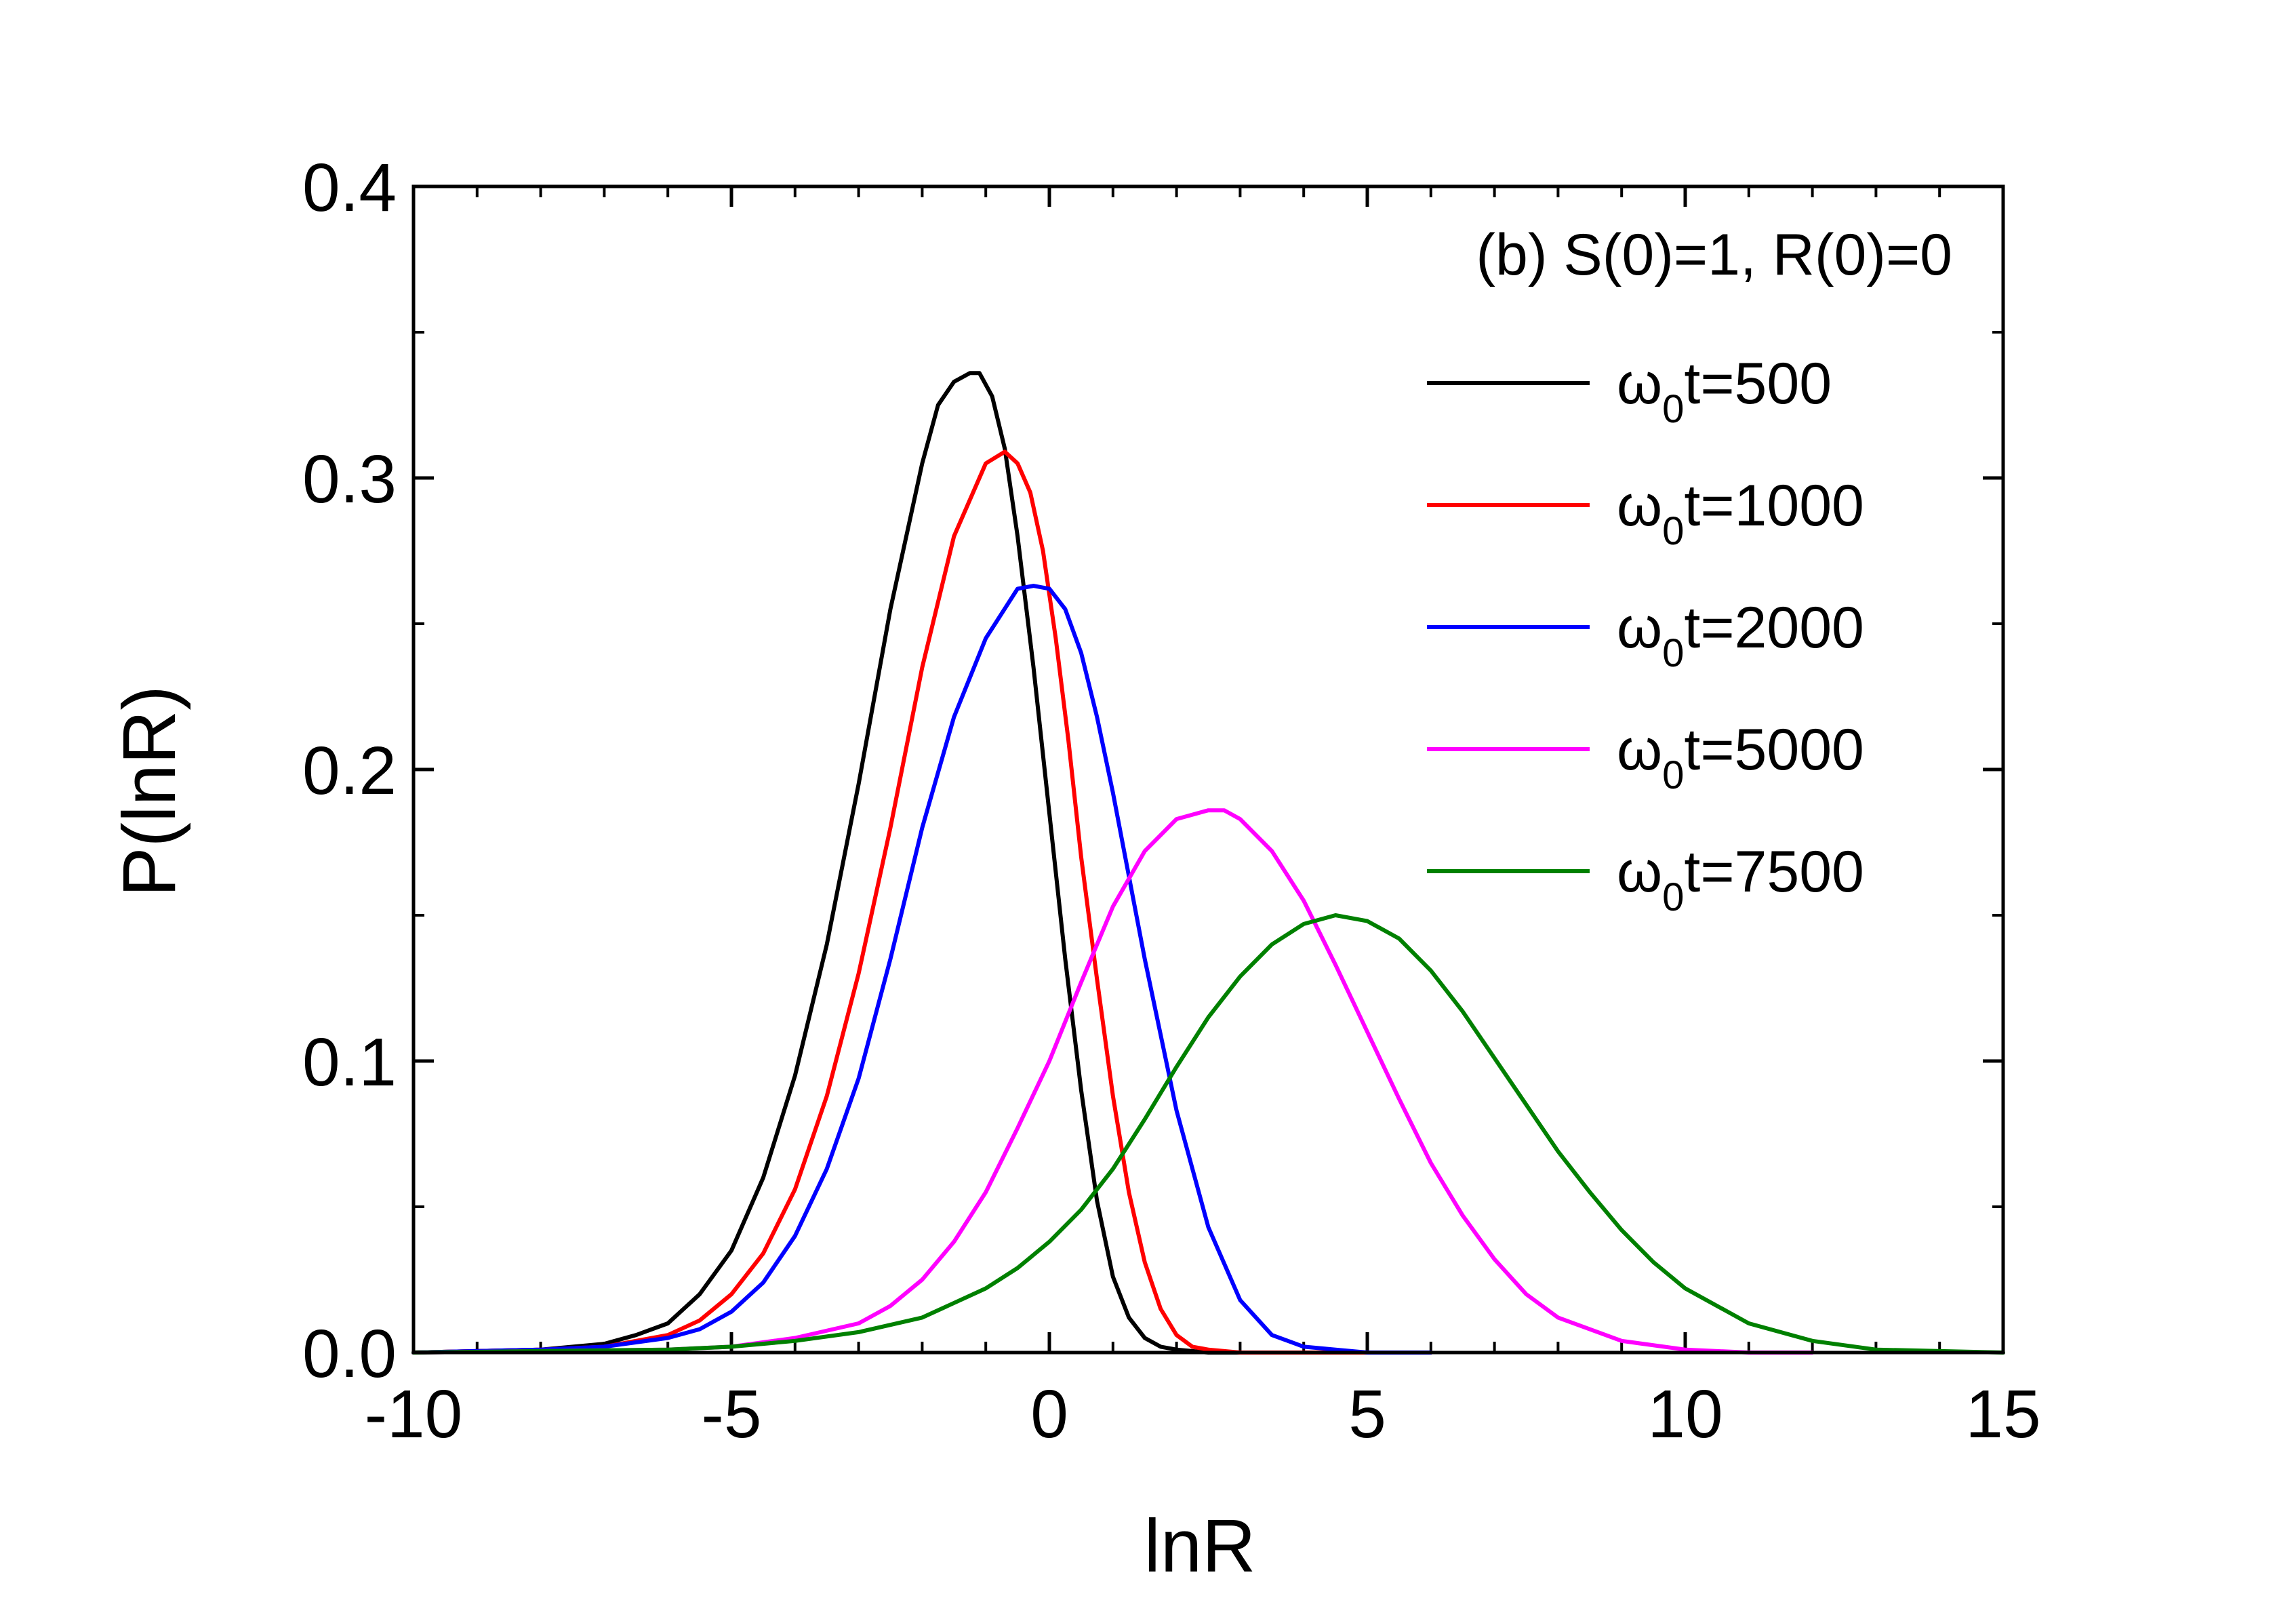 This screenshot has width=2296, height=1600. Describe the element at coordinates (1367, 1414) in the screenshot. I see `x-tick-label: 5` at that location.